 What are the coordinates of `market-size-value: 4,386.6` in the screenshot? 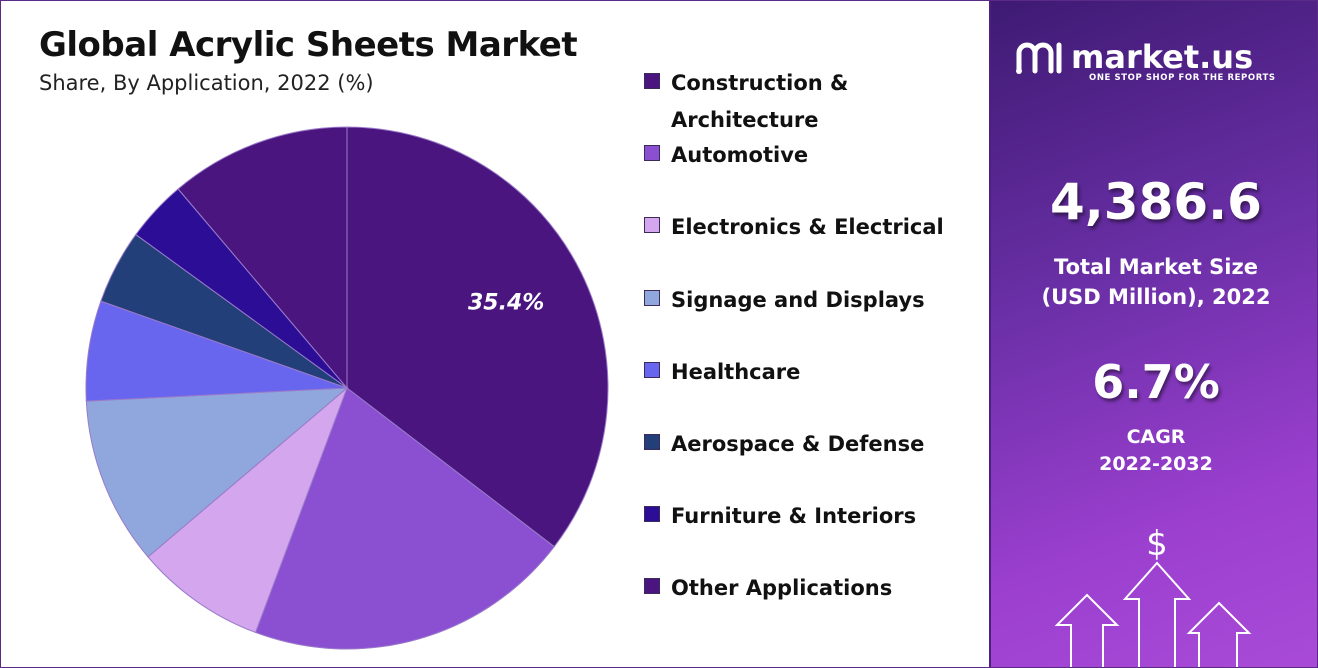 It's located at (1156, 202).